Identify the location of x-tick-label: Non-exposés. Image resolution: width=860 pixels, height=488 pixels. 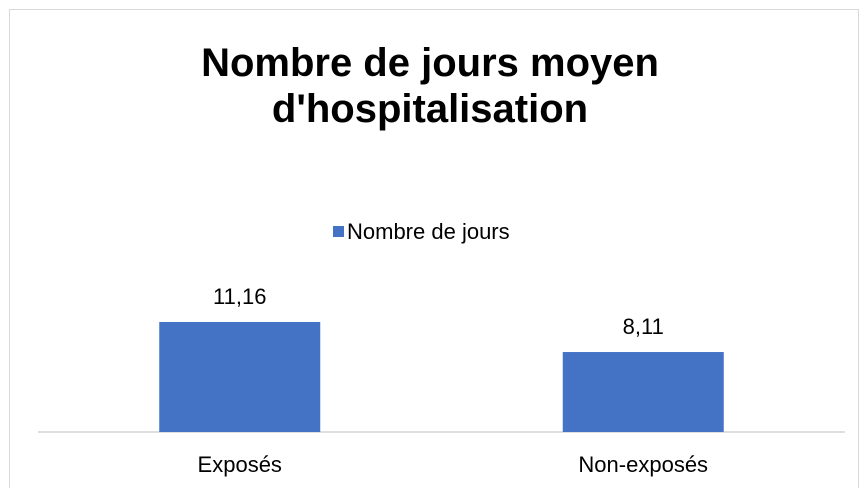
(643, 464).